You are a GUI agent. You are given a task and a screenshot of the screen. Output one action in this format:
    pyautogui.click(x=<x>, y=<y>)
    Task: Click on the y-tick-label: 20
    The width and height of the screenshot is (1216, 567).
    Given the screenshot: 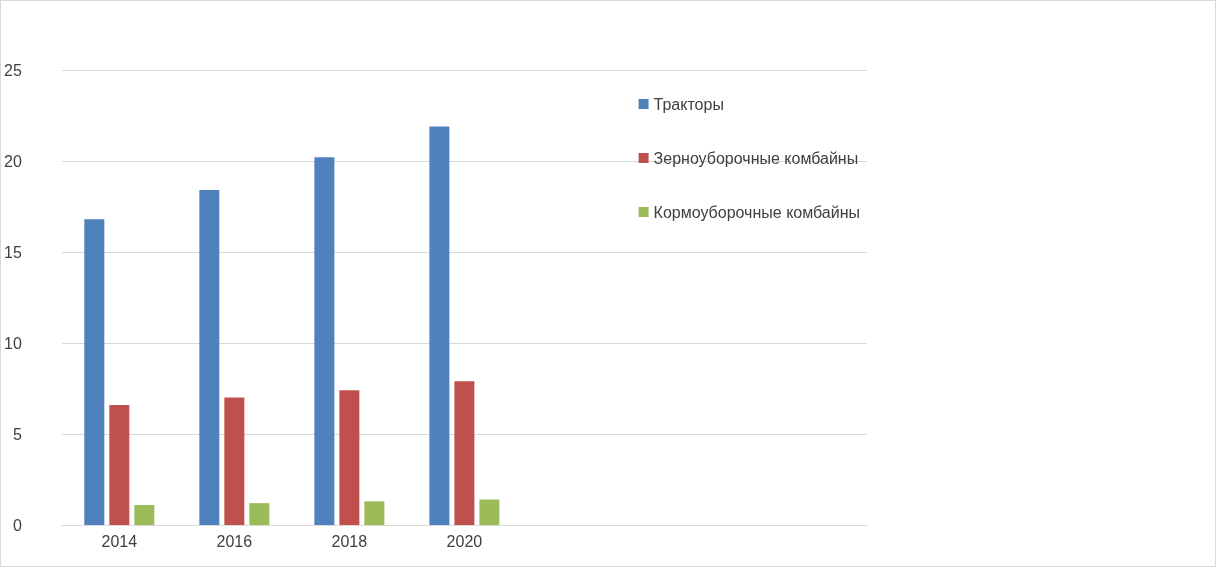 What is the action you would take?
    pyautogui.click(x=13, y=161)
    